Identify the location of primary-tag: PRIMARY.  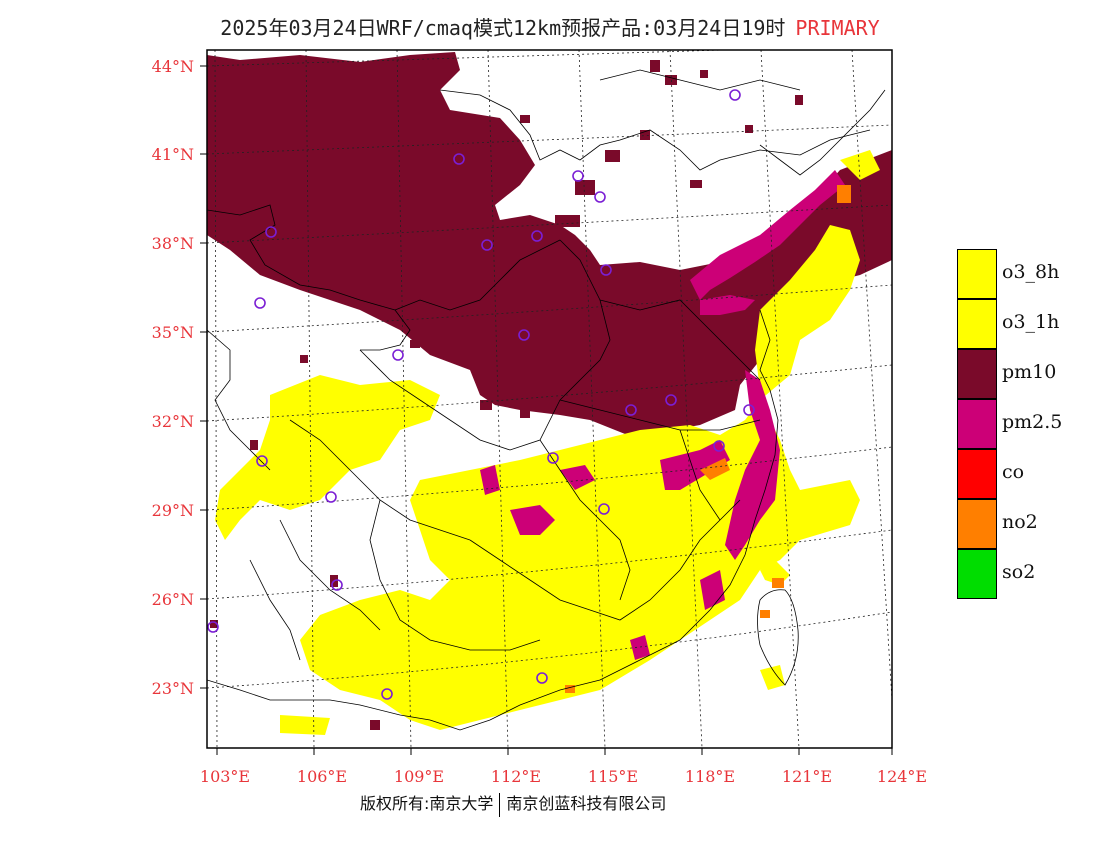
(837, 28).